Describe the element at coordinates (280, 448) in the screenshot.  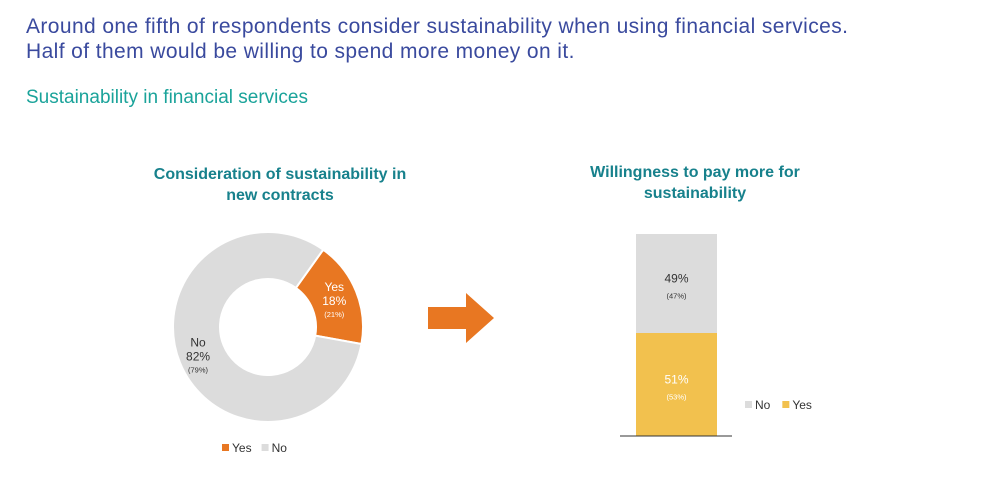
I see `donut-legend-label-no: No` at that location.